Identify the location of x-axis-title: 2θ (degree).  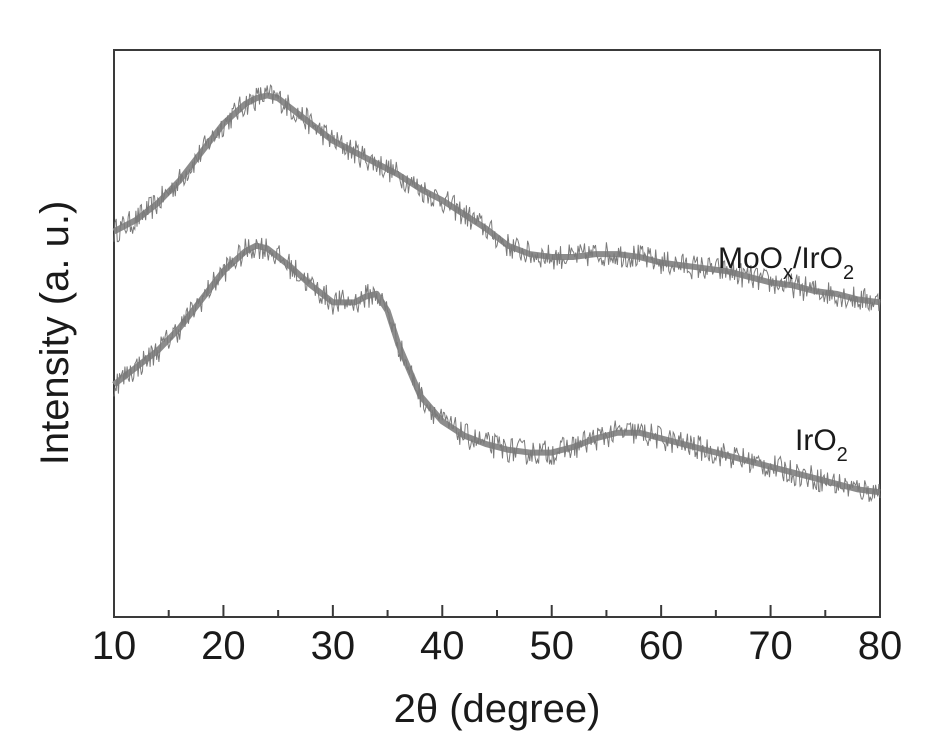
(497, 709).